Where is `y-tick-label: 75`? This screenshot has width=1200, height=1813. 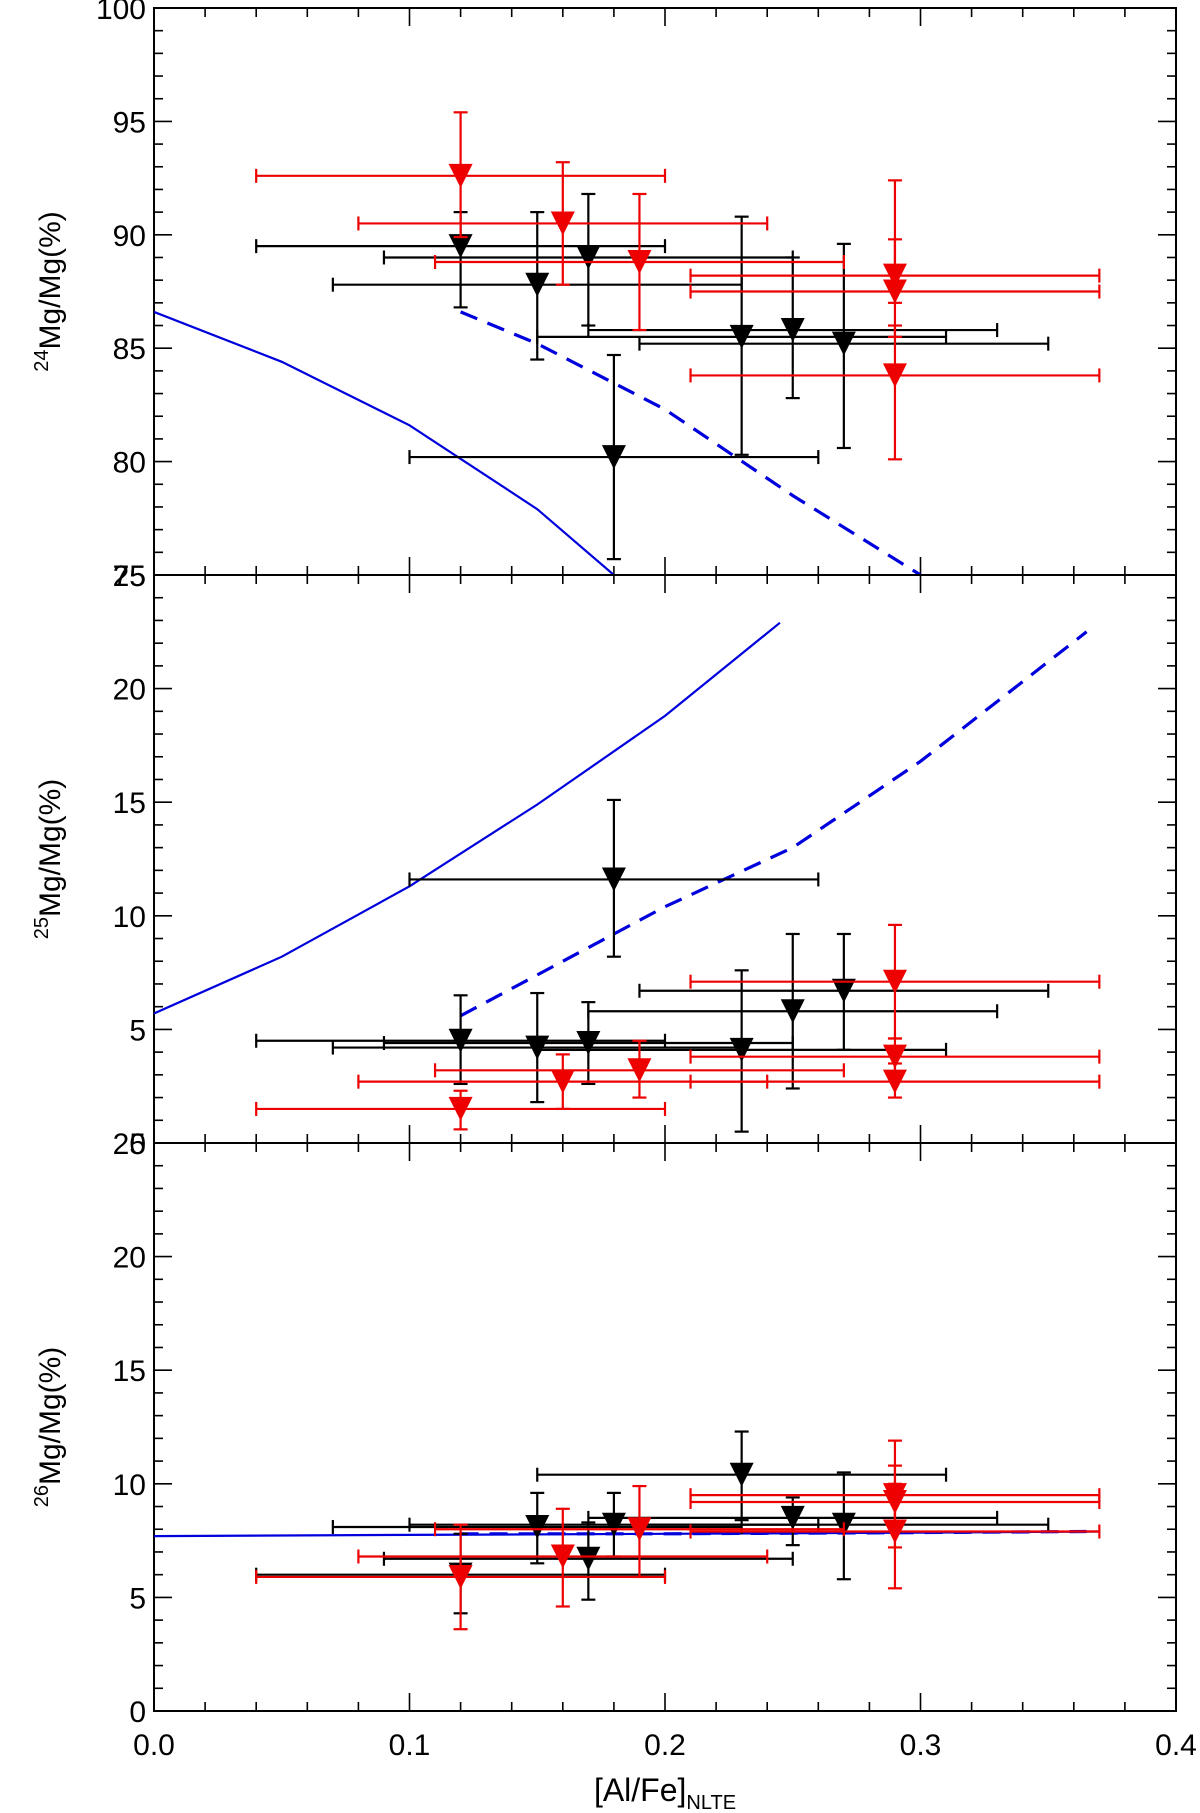
y-tick-label: 75 is located at coordinates (129, 576).